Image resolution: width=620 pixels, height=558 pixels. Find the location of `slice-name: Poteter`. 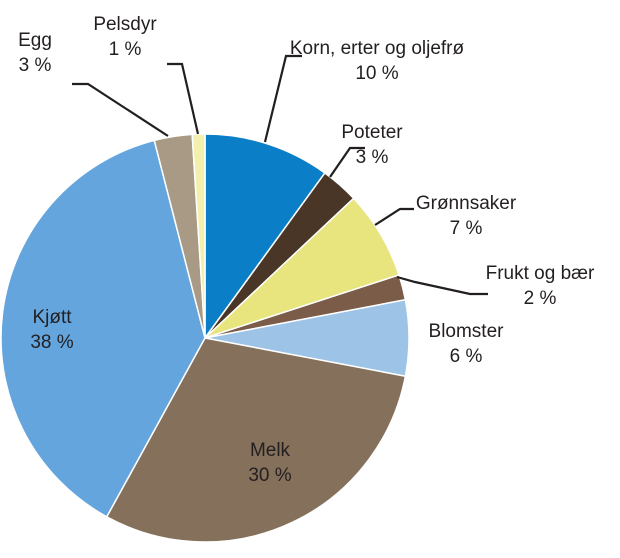

slice-name: Poteter is located at coordinates (372, 132).